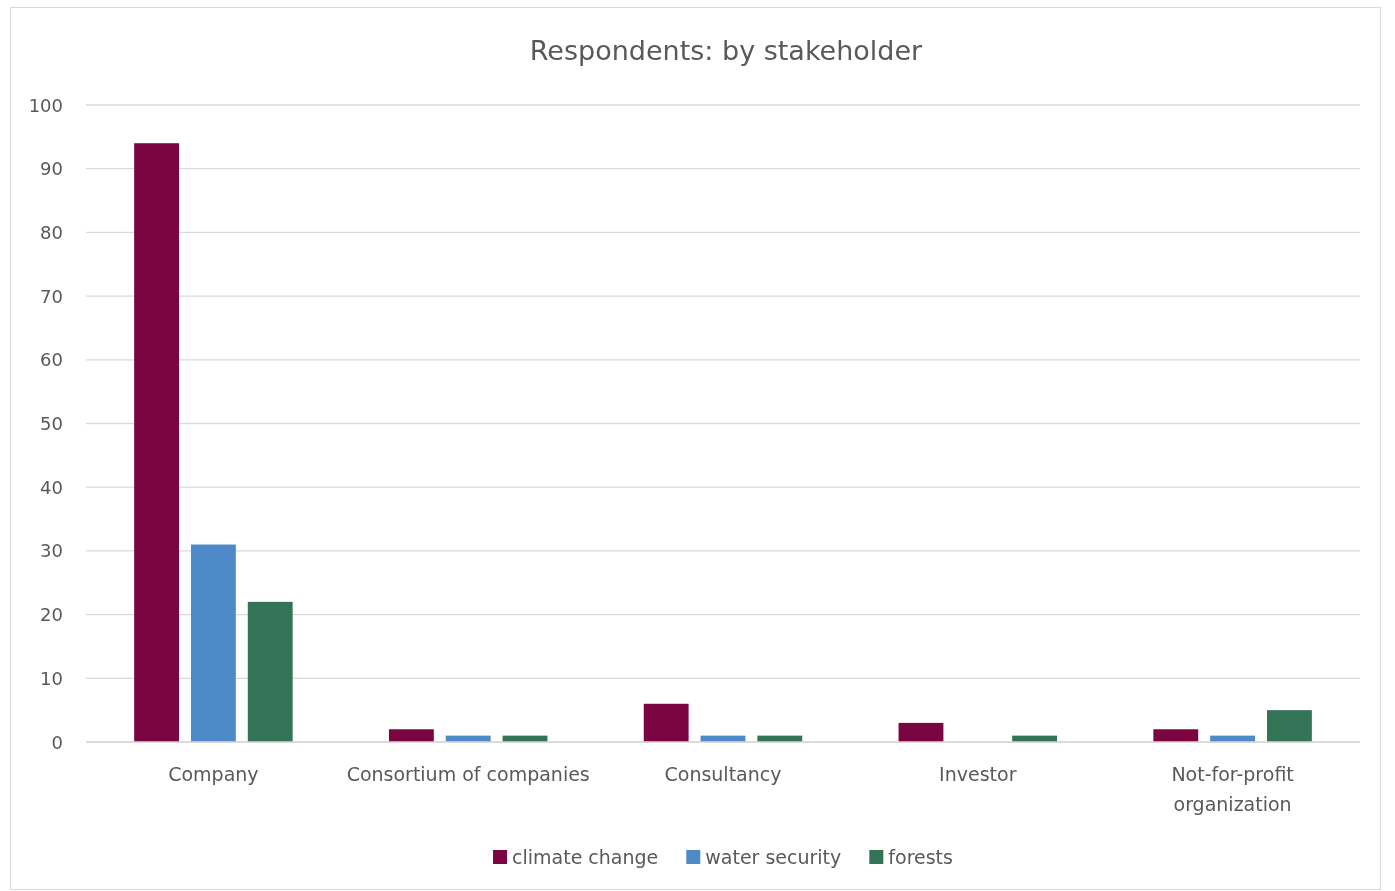 The height and width of the screenshot is (891, 1395). Describe the element at coordinates (213, 774) in the screenshot. I see `x-tick-label: Company` at that location.